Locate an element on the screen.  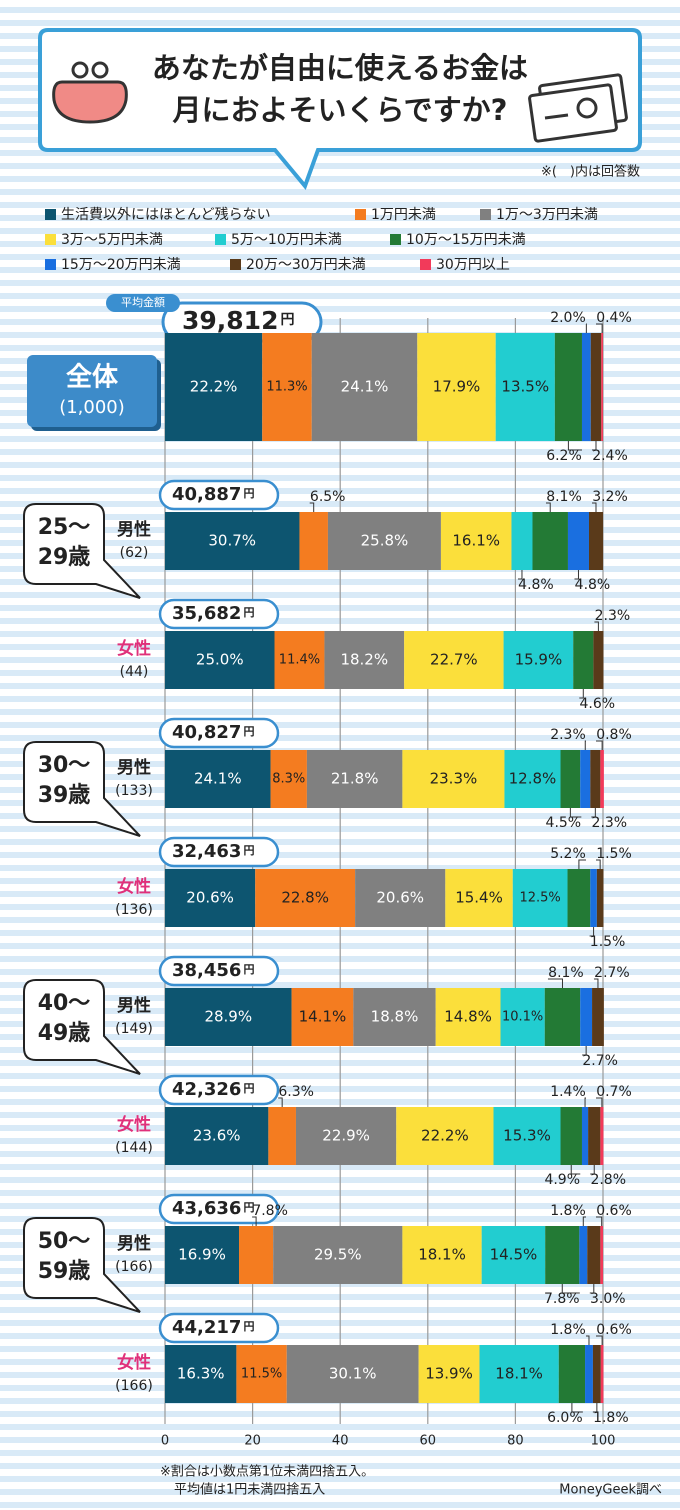
row-count: (133) is located at coordinates (134, 791).